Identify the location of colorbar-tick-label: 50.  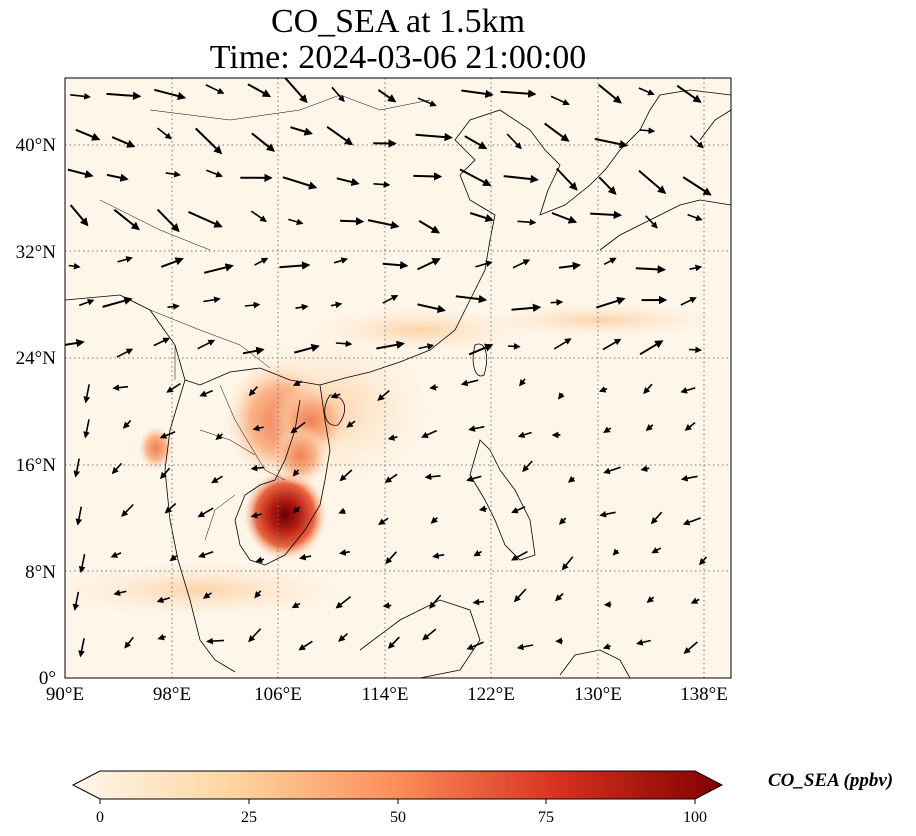
(398, 817).